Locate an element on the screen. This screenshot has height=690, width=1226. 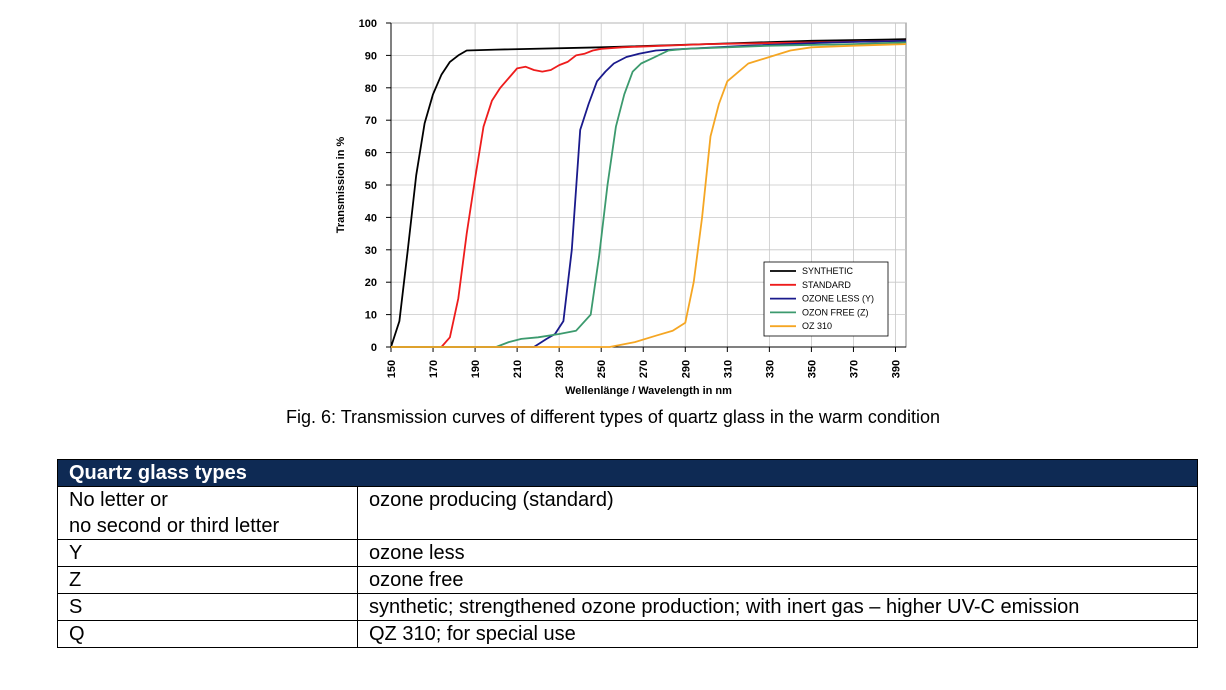
x-tick-label: 370 is located at coordinates (854, 369).